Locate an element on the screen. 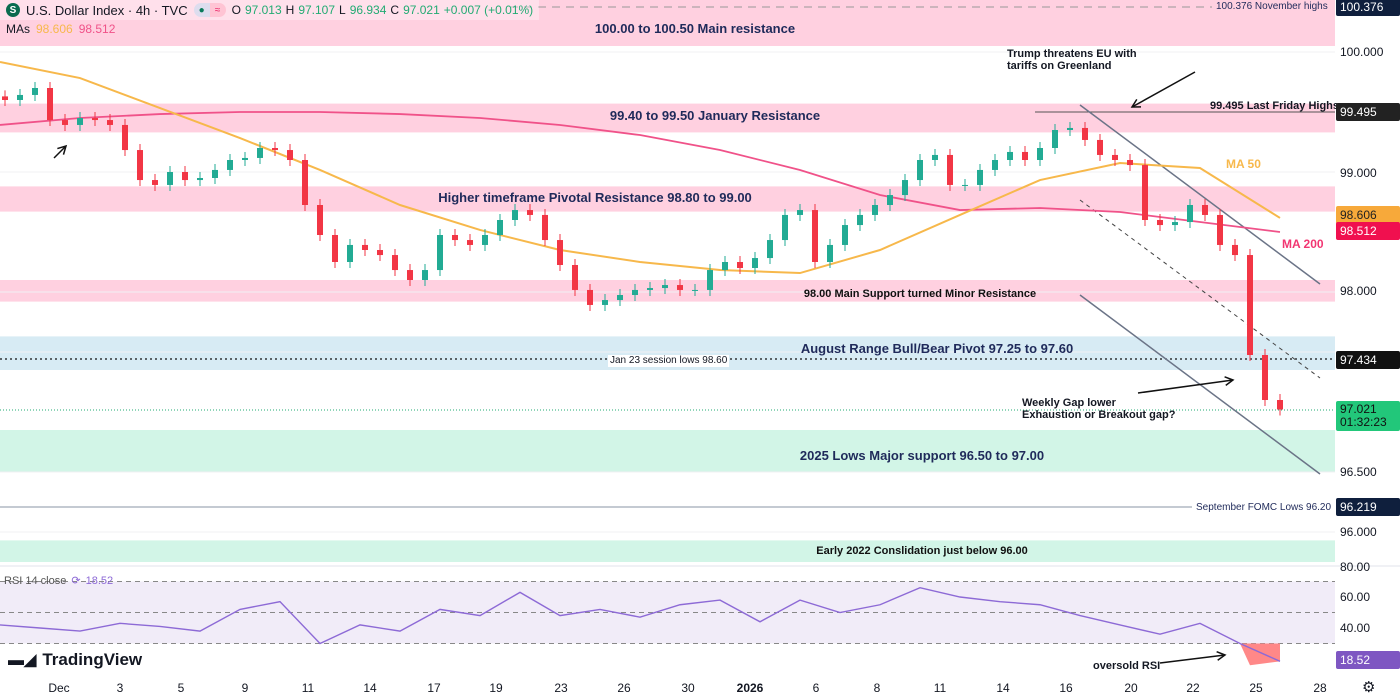  price-tag-ma50: 98.606 is located at coordinates (1368, 215).